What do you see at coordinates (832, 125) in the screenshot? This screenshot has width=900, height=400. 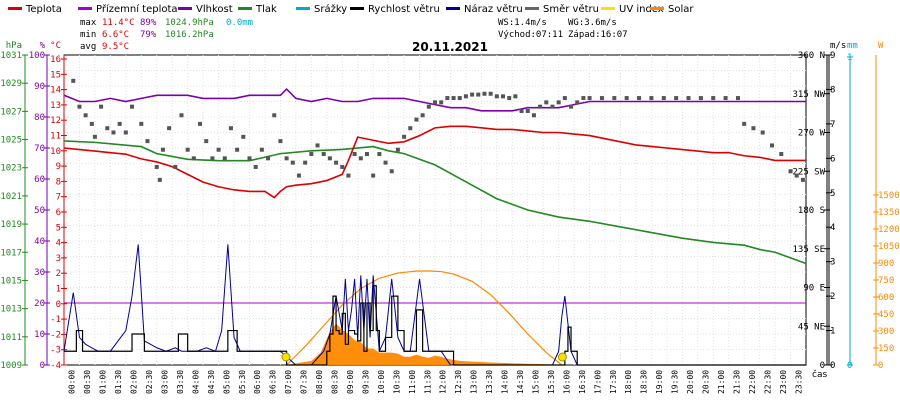 I see `wind-axis-tick-label: 7` at bounding box center [832, 125].